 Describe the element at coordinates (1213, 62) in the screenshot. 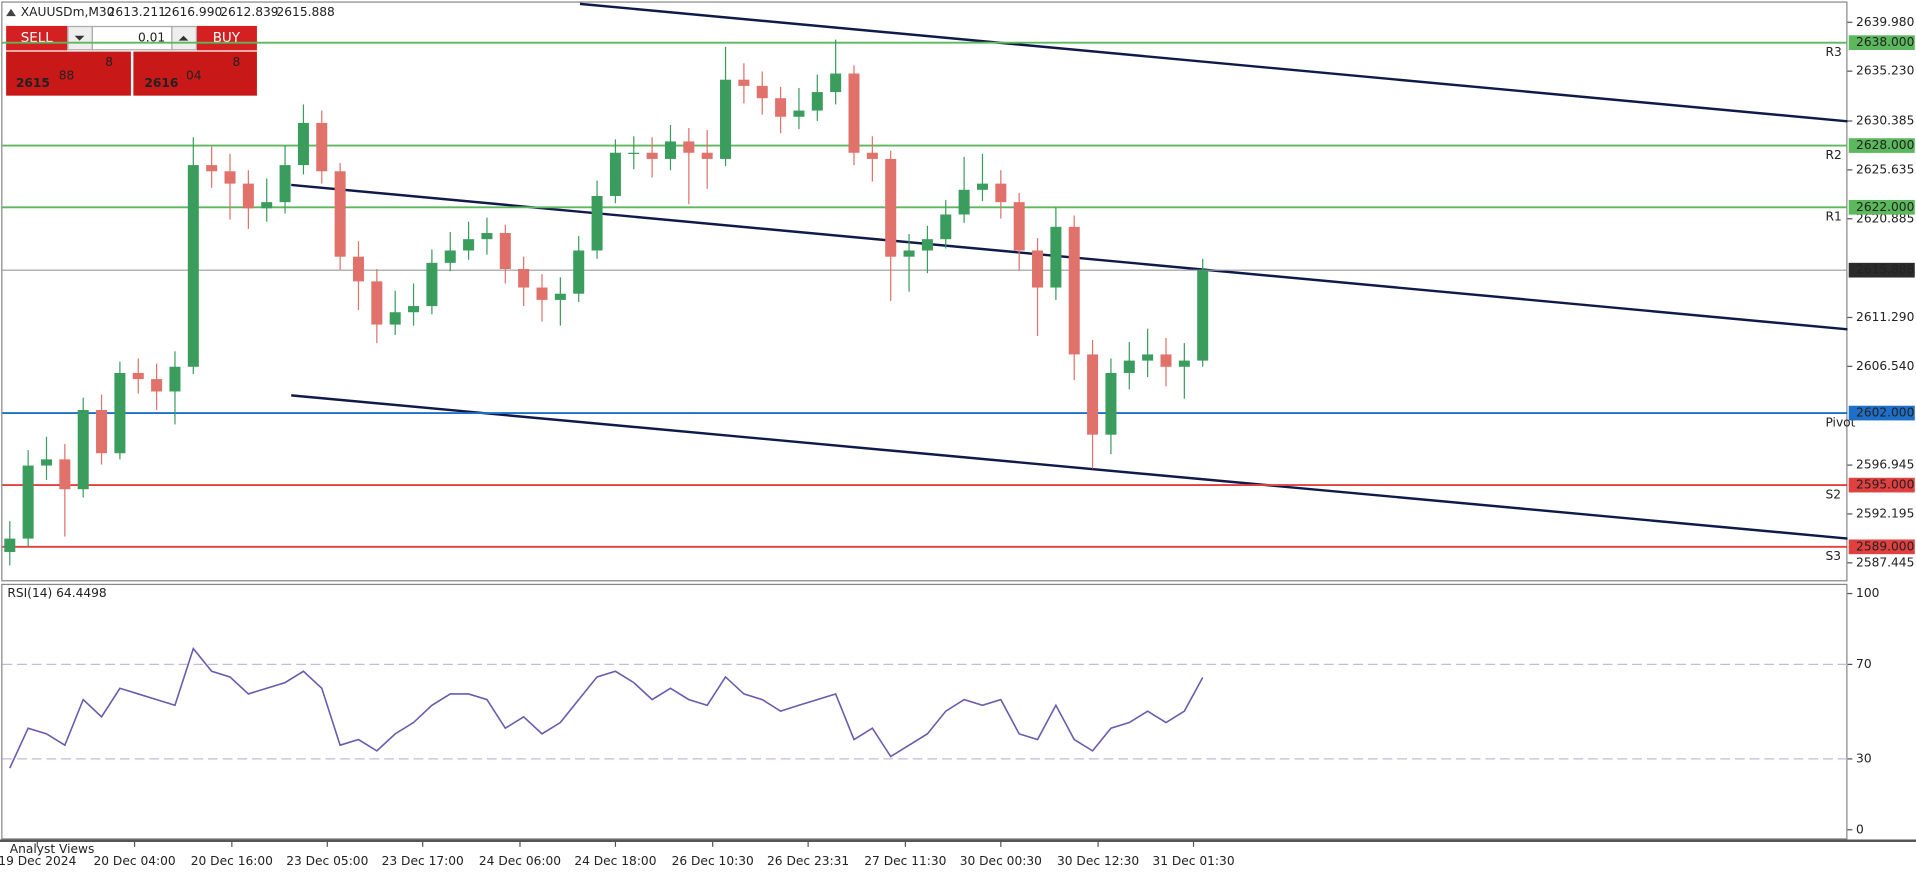

I see `trend-line` at that location.